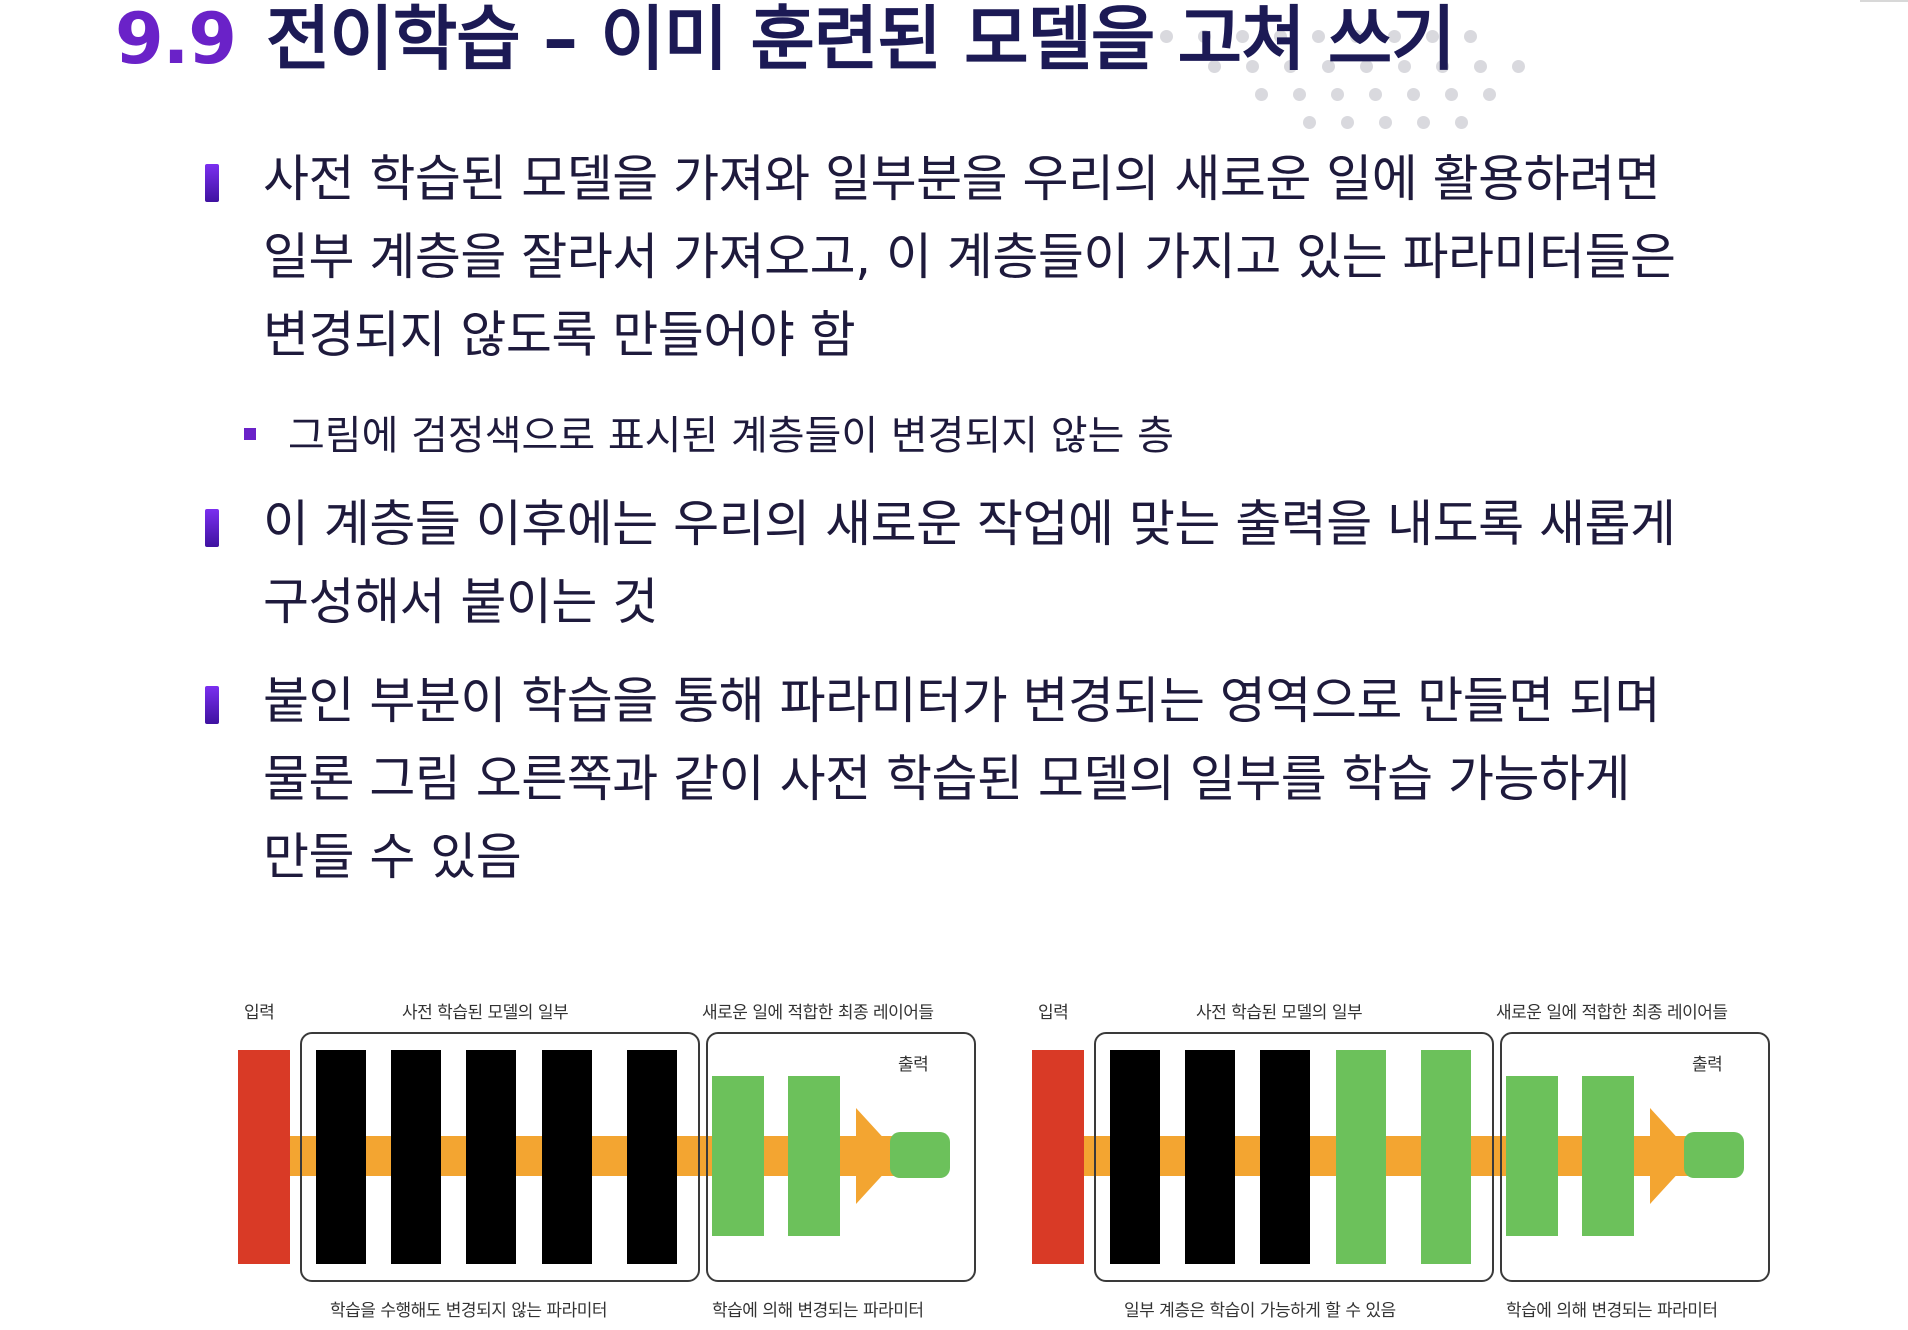 This screenshot has width=1908, height=1330. Describe the element at coordinates (176, 40) in the screenshot. I see `title-number: 9.9` at that location.